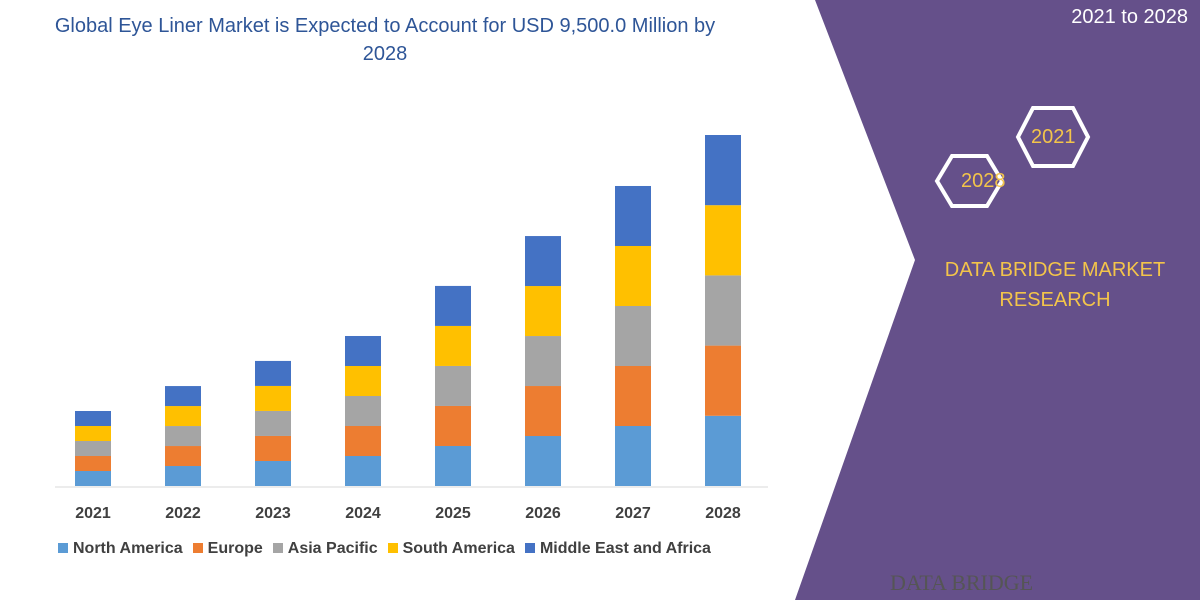 The width and height of the screenshot is (1200, 600). Describe the element at coordinates (128, 548) in the screenshot. I see `legend-label: North America` at that location.